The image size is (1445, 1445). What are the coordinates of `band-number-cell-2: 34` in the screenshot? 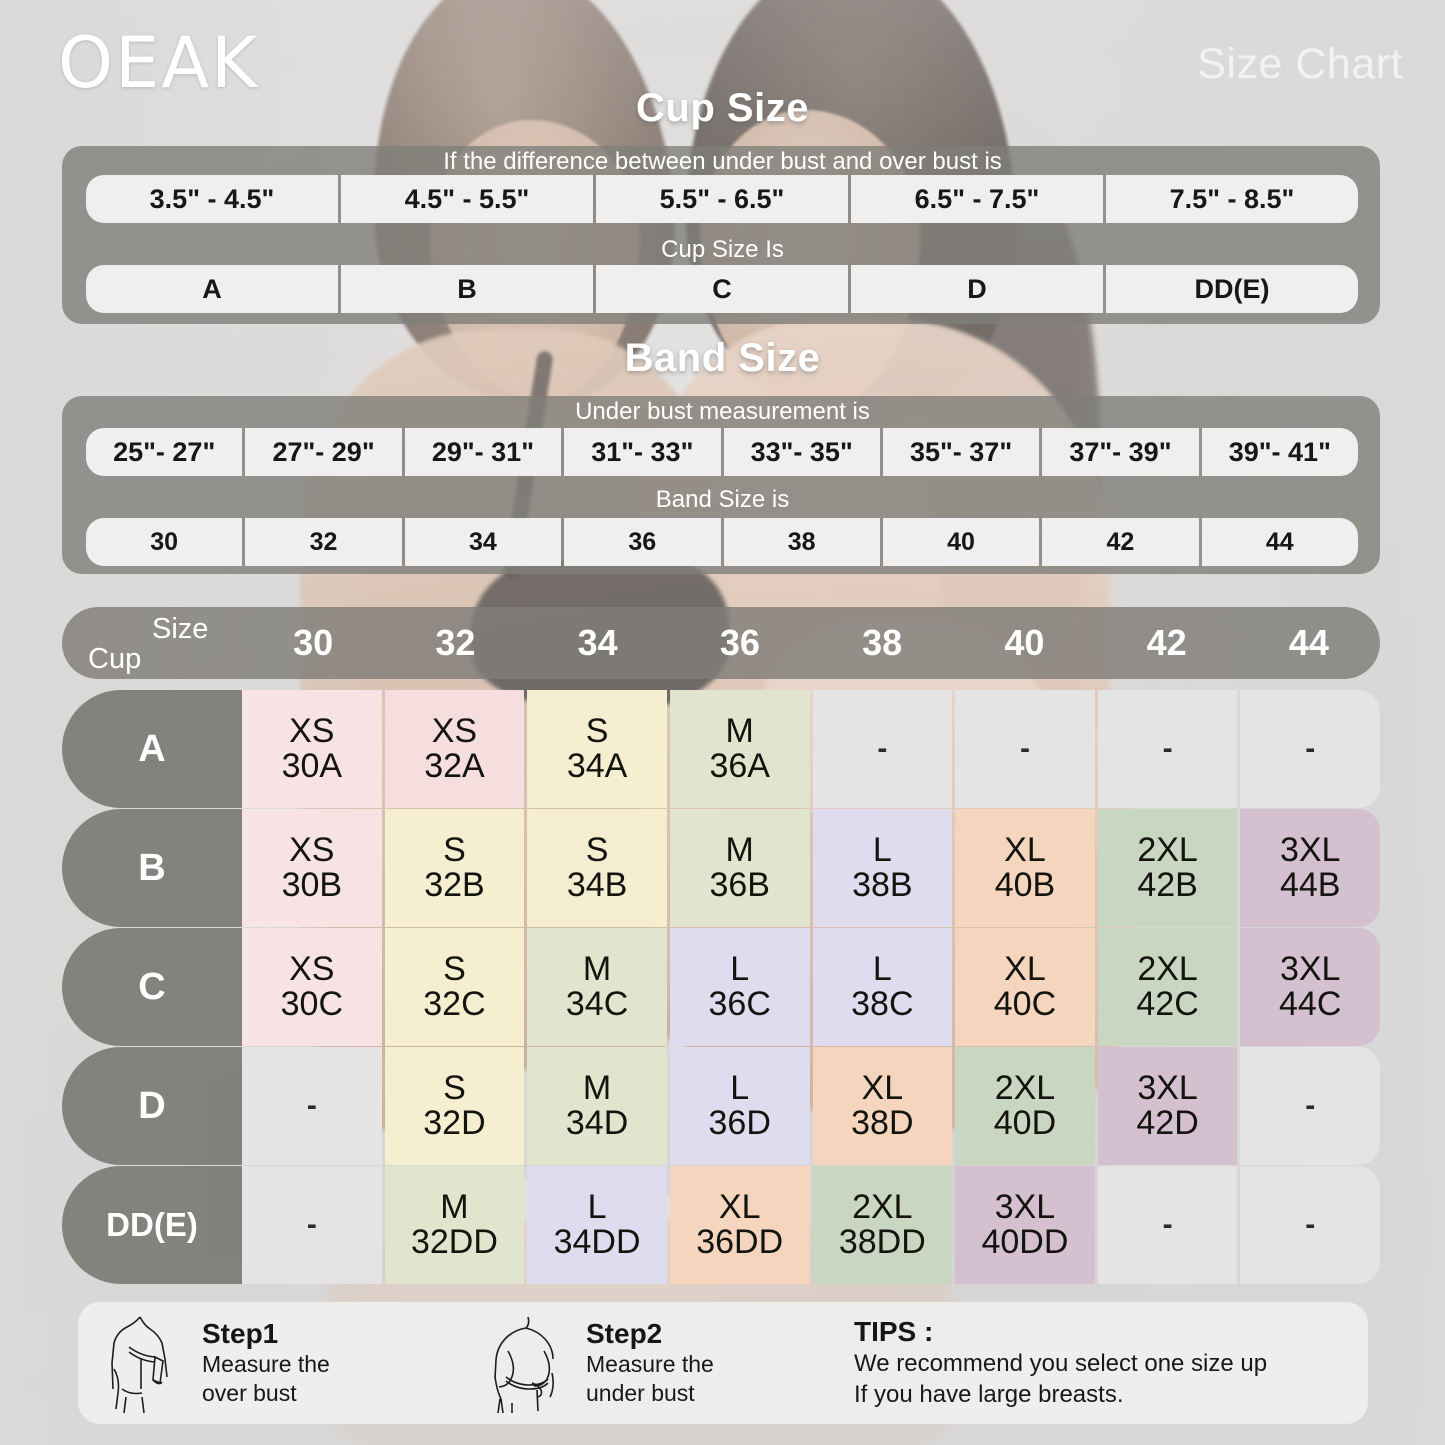 It's located at (483, 542).